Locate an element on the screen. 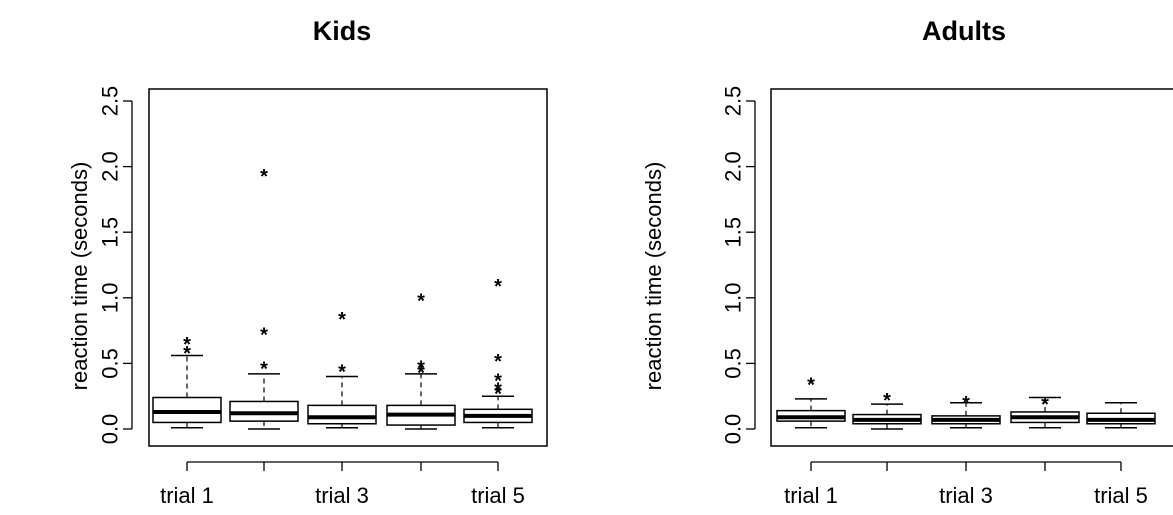 This screenshot has width=1173, height=515. x-tick-label-kids: trial 5 is located at coordinates (498, 495).